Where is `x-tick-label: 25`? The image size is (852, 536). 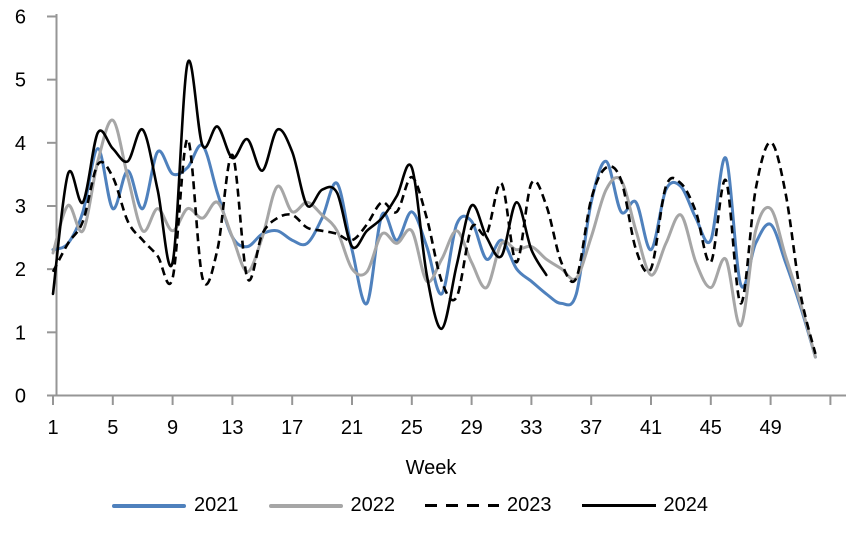
x-tick-label: 25 is located at coordinates (412, 428).